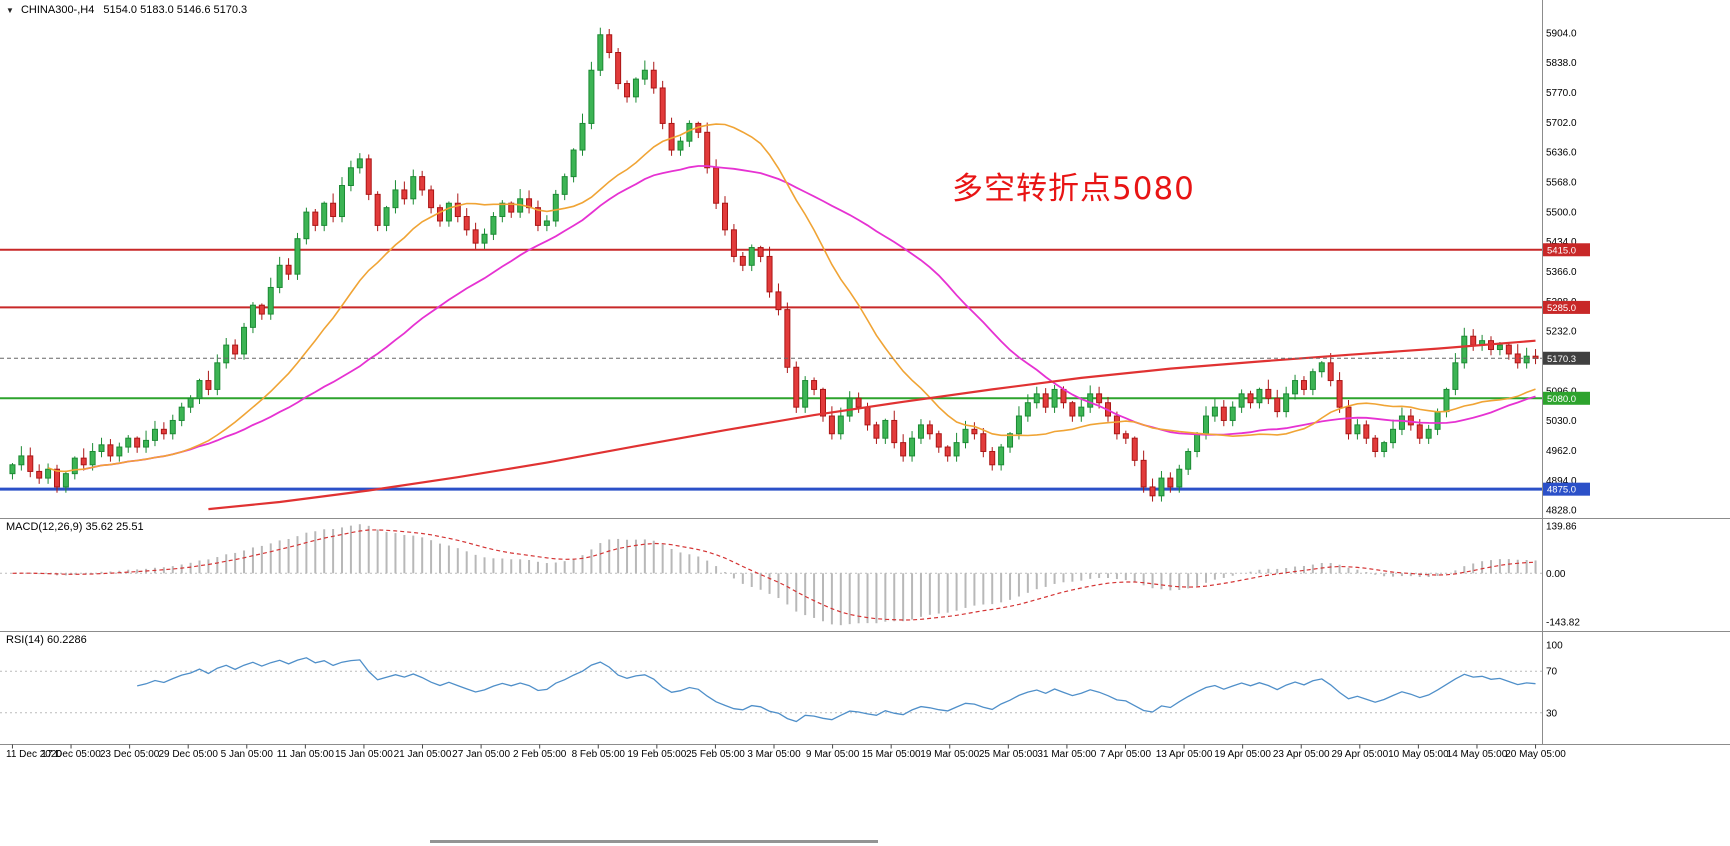 The width and height of the screenshot is (1730, 846). Describe the element at coordinates (306, 754) in the screenshot. I see `axis-label: 11 Jan 05:00` at that location.